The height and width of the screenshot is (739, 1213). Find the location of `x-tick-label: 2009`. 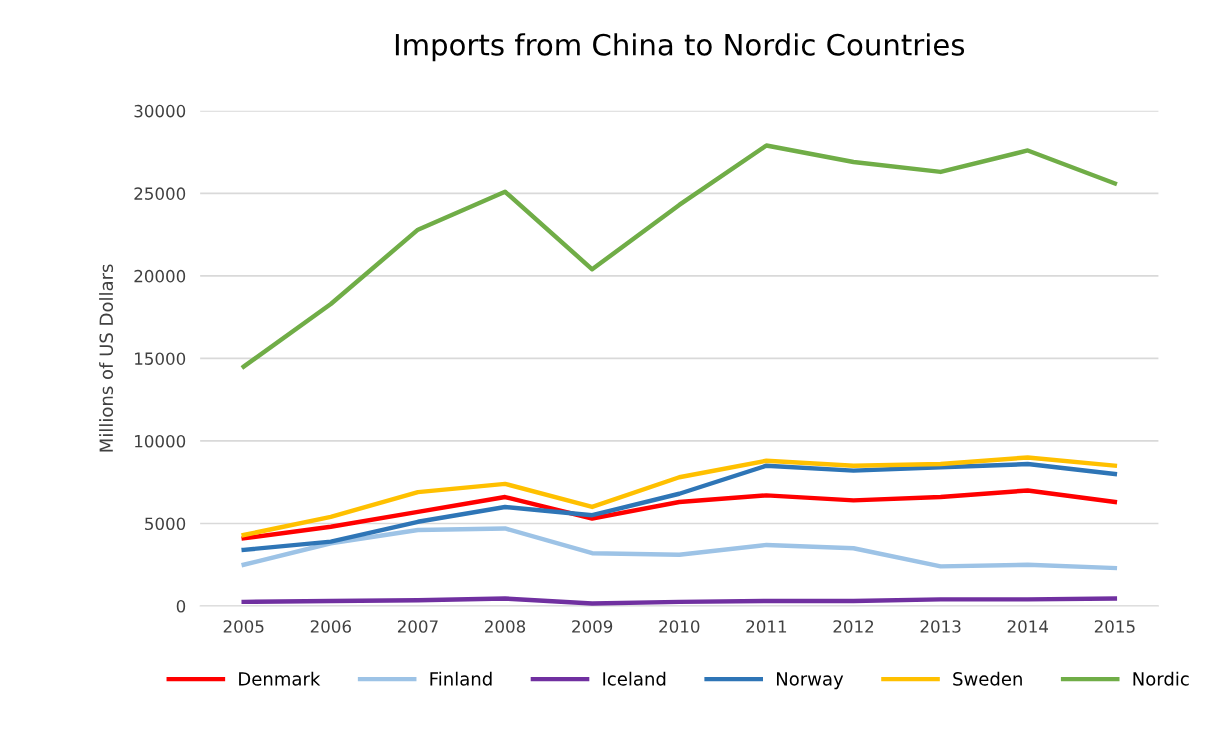

x-tick-label: 2009 is located at coordinates (592, 626).